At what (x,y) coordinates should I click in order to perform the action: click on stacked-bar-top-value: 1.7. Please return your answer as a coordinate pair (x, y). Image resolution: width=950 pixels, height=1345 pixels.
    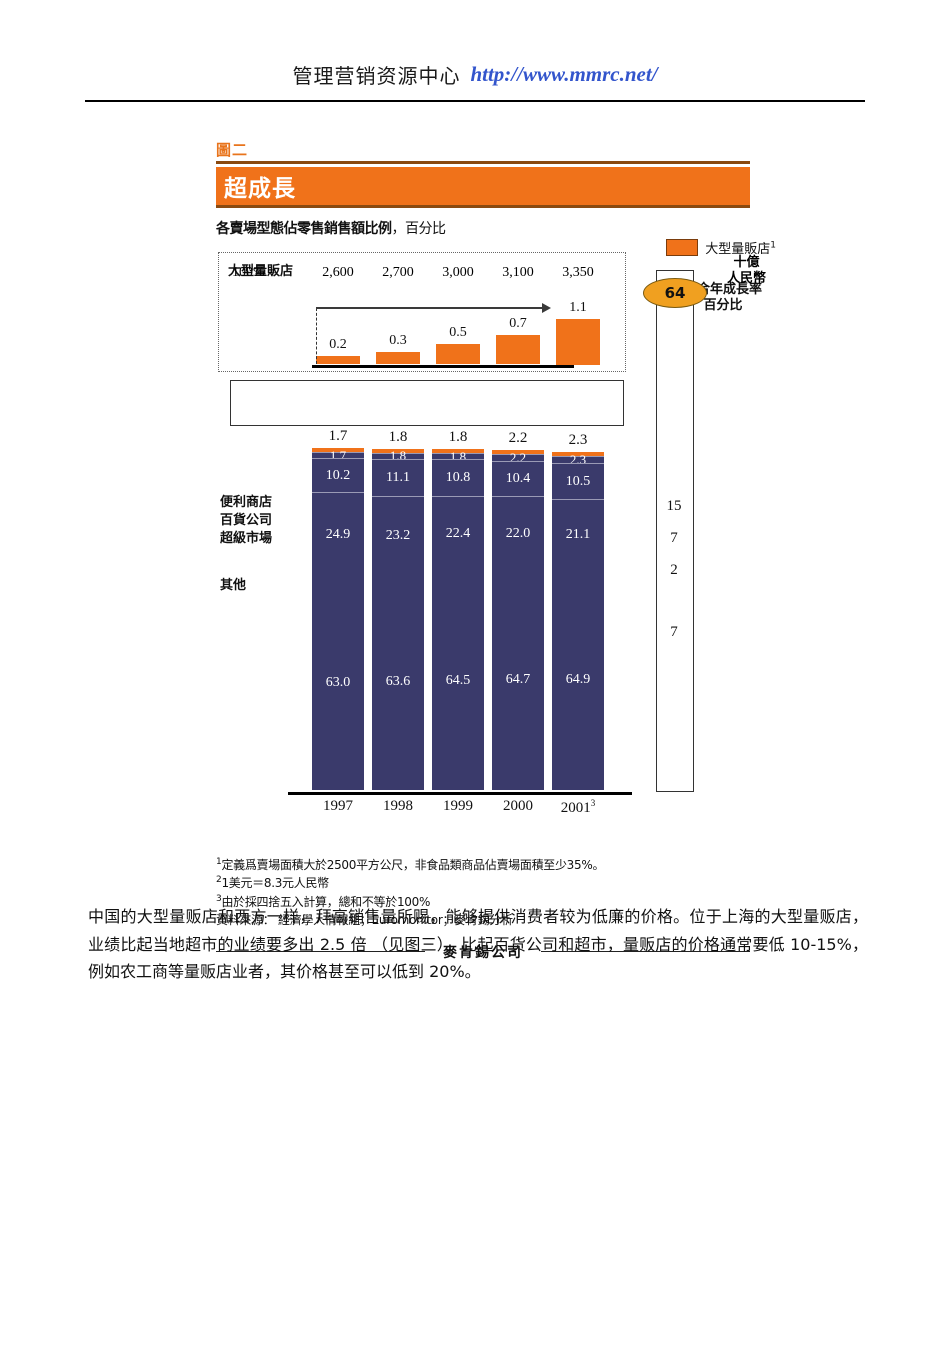
    Looking at the image, I should click on (338, 436).